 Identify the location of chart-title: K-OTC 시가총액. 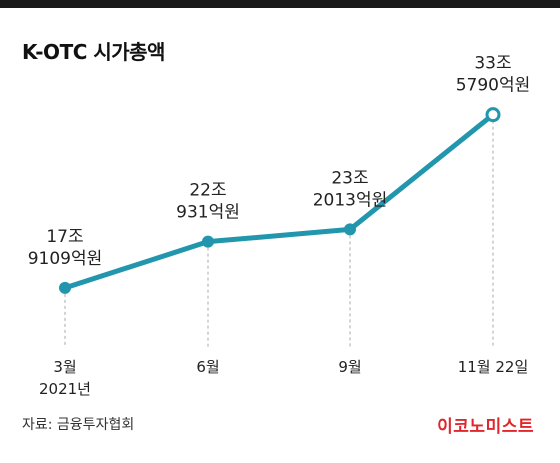
(93, 52).